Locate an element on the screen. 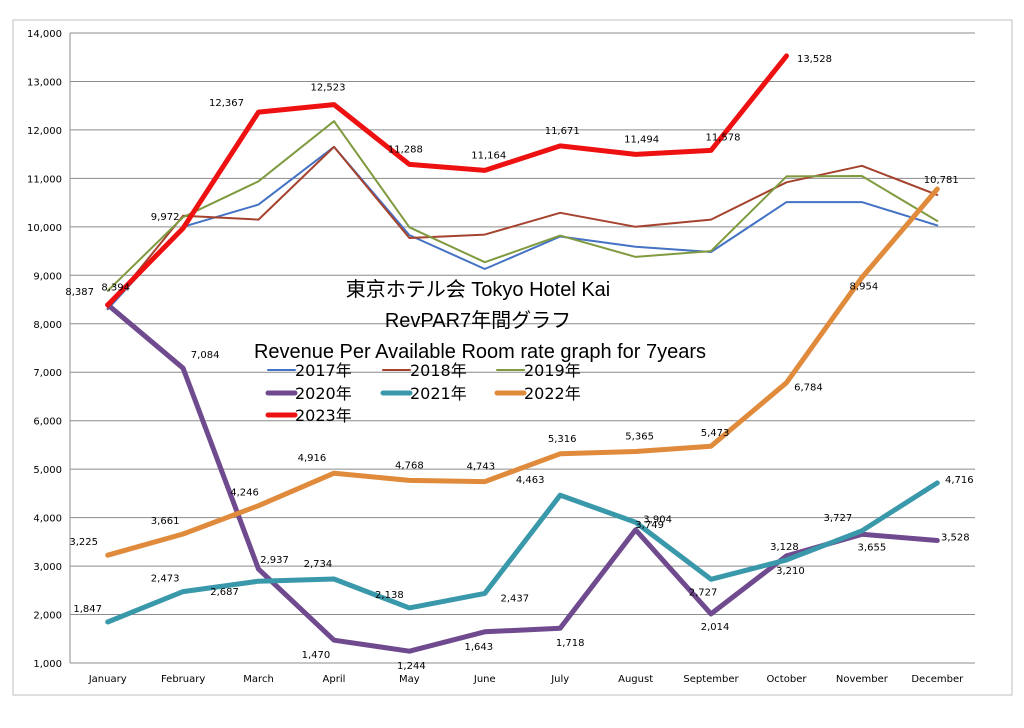 This screenshot has height=728, width=1024. data-label: 13,528 is located at coordinates (814, 59).